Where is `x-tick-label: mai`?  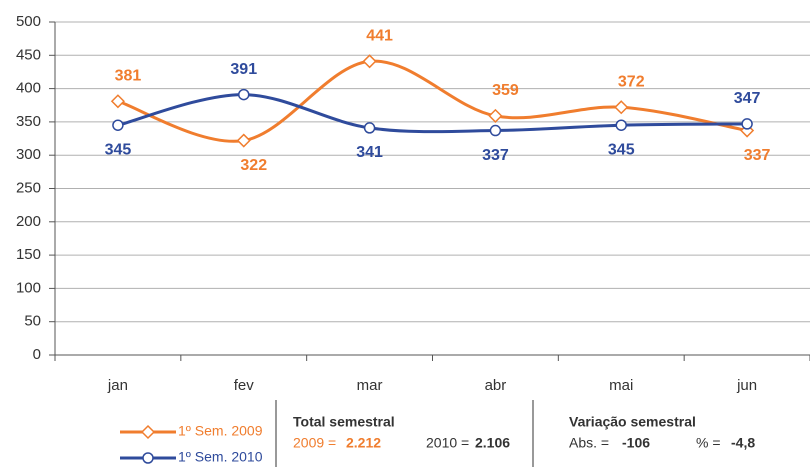 x-tick-label: mai is located at coordinates (621, 385).